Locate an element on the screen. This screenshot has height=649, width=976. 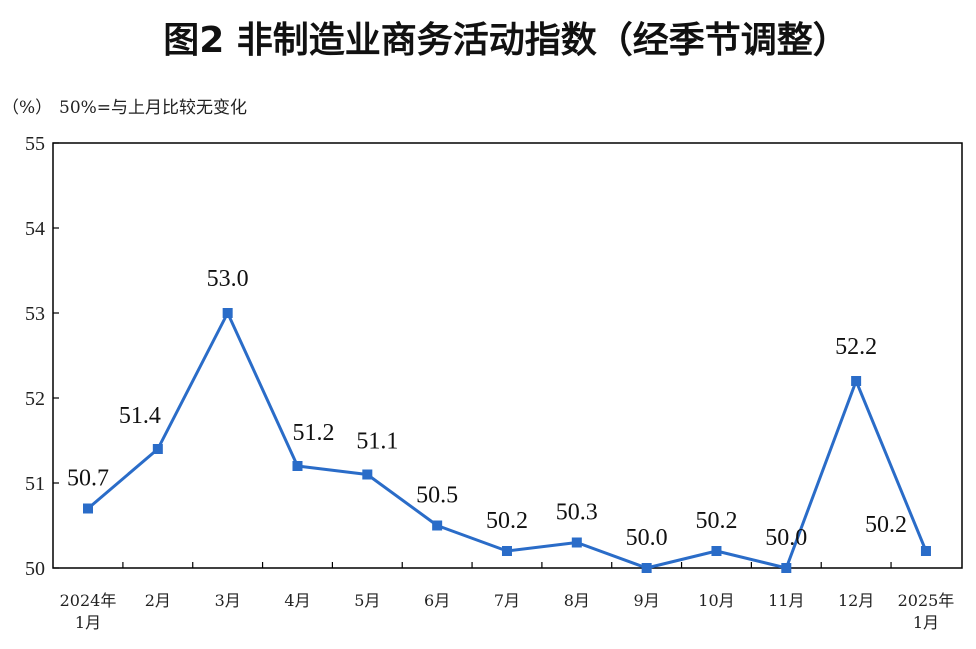
x-tick-label: 4月 is located at coordinates (297, 600).